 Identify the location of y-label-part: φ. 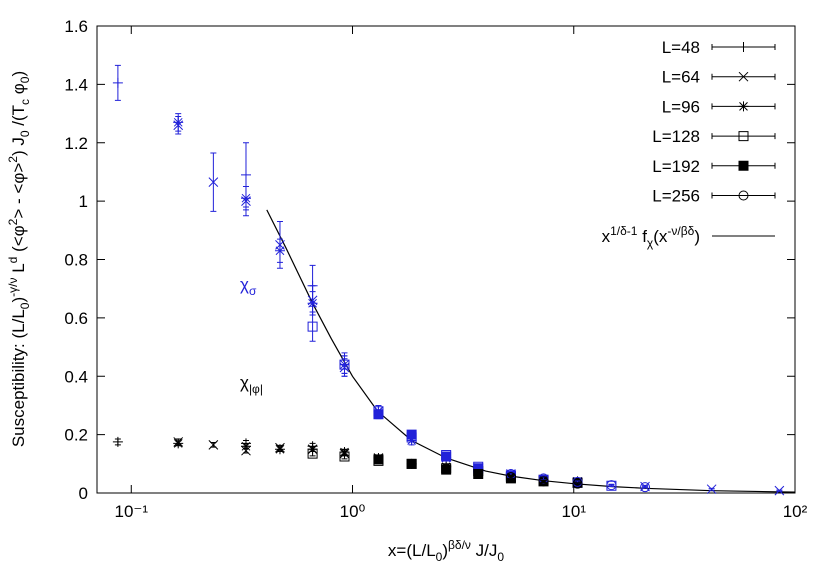
(18, 91).